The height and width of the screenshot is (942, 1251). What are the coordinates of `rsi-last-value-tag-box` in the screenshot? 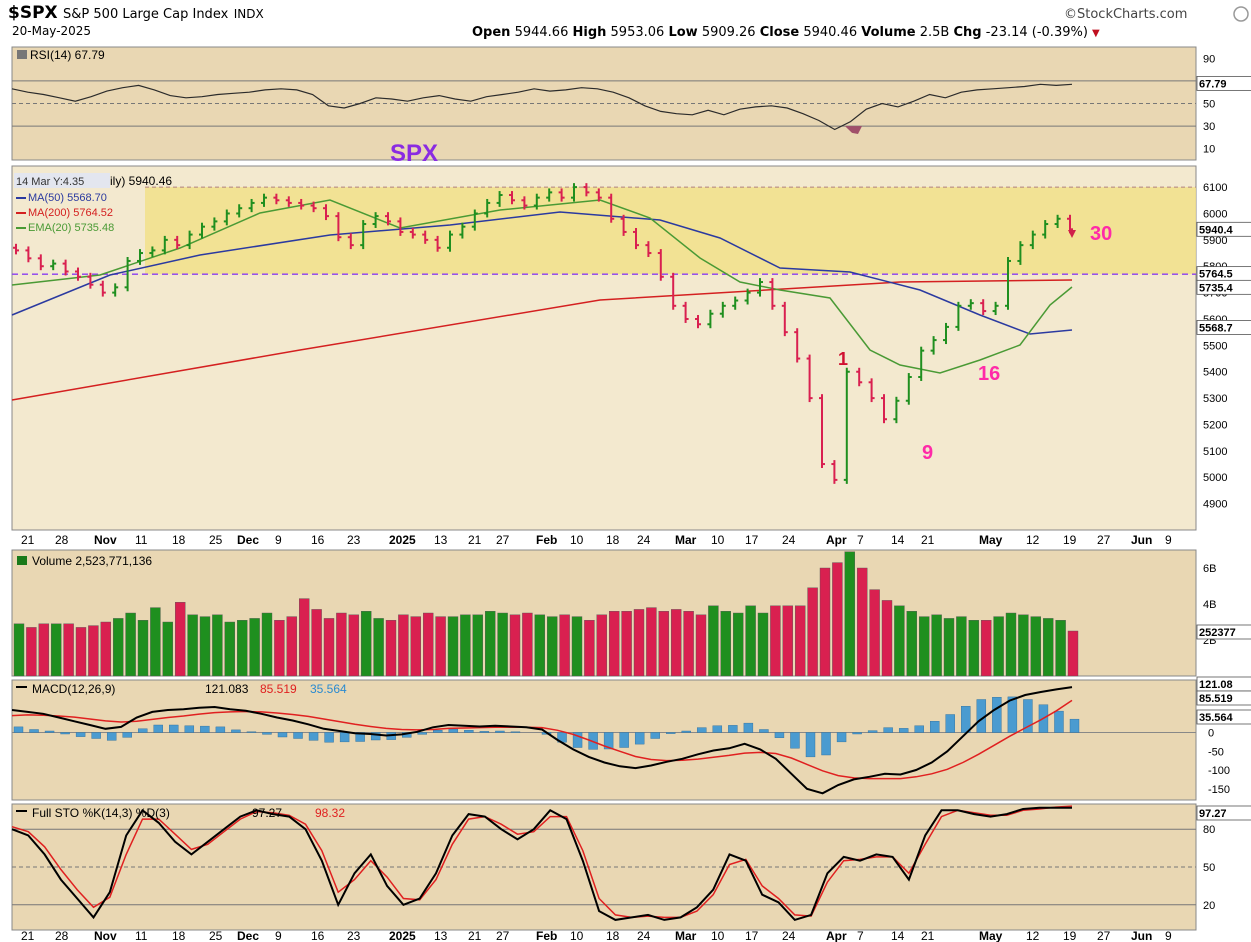 It's located at (1223, 83).